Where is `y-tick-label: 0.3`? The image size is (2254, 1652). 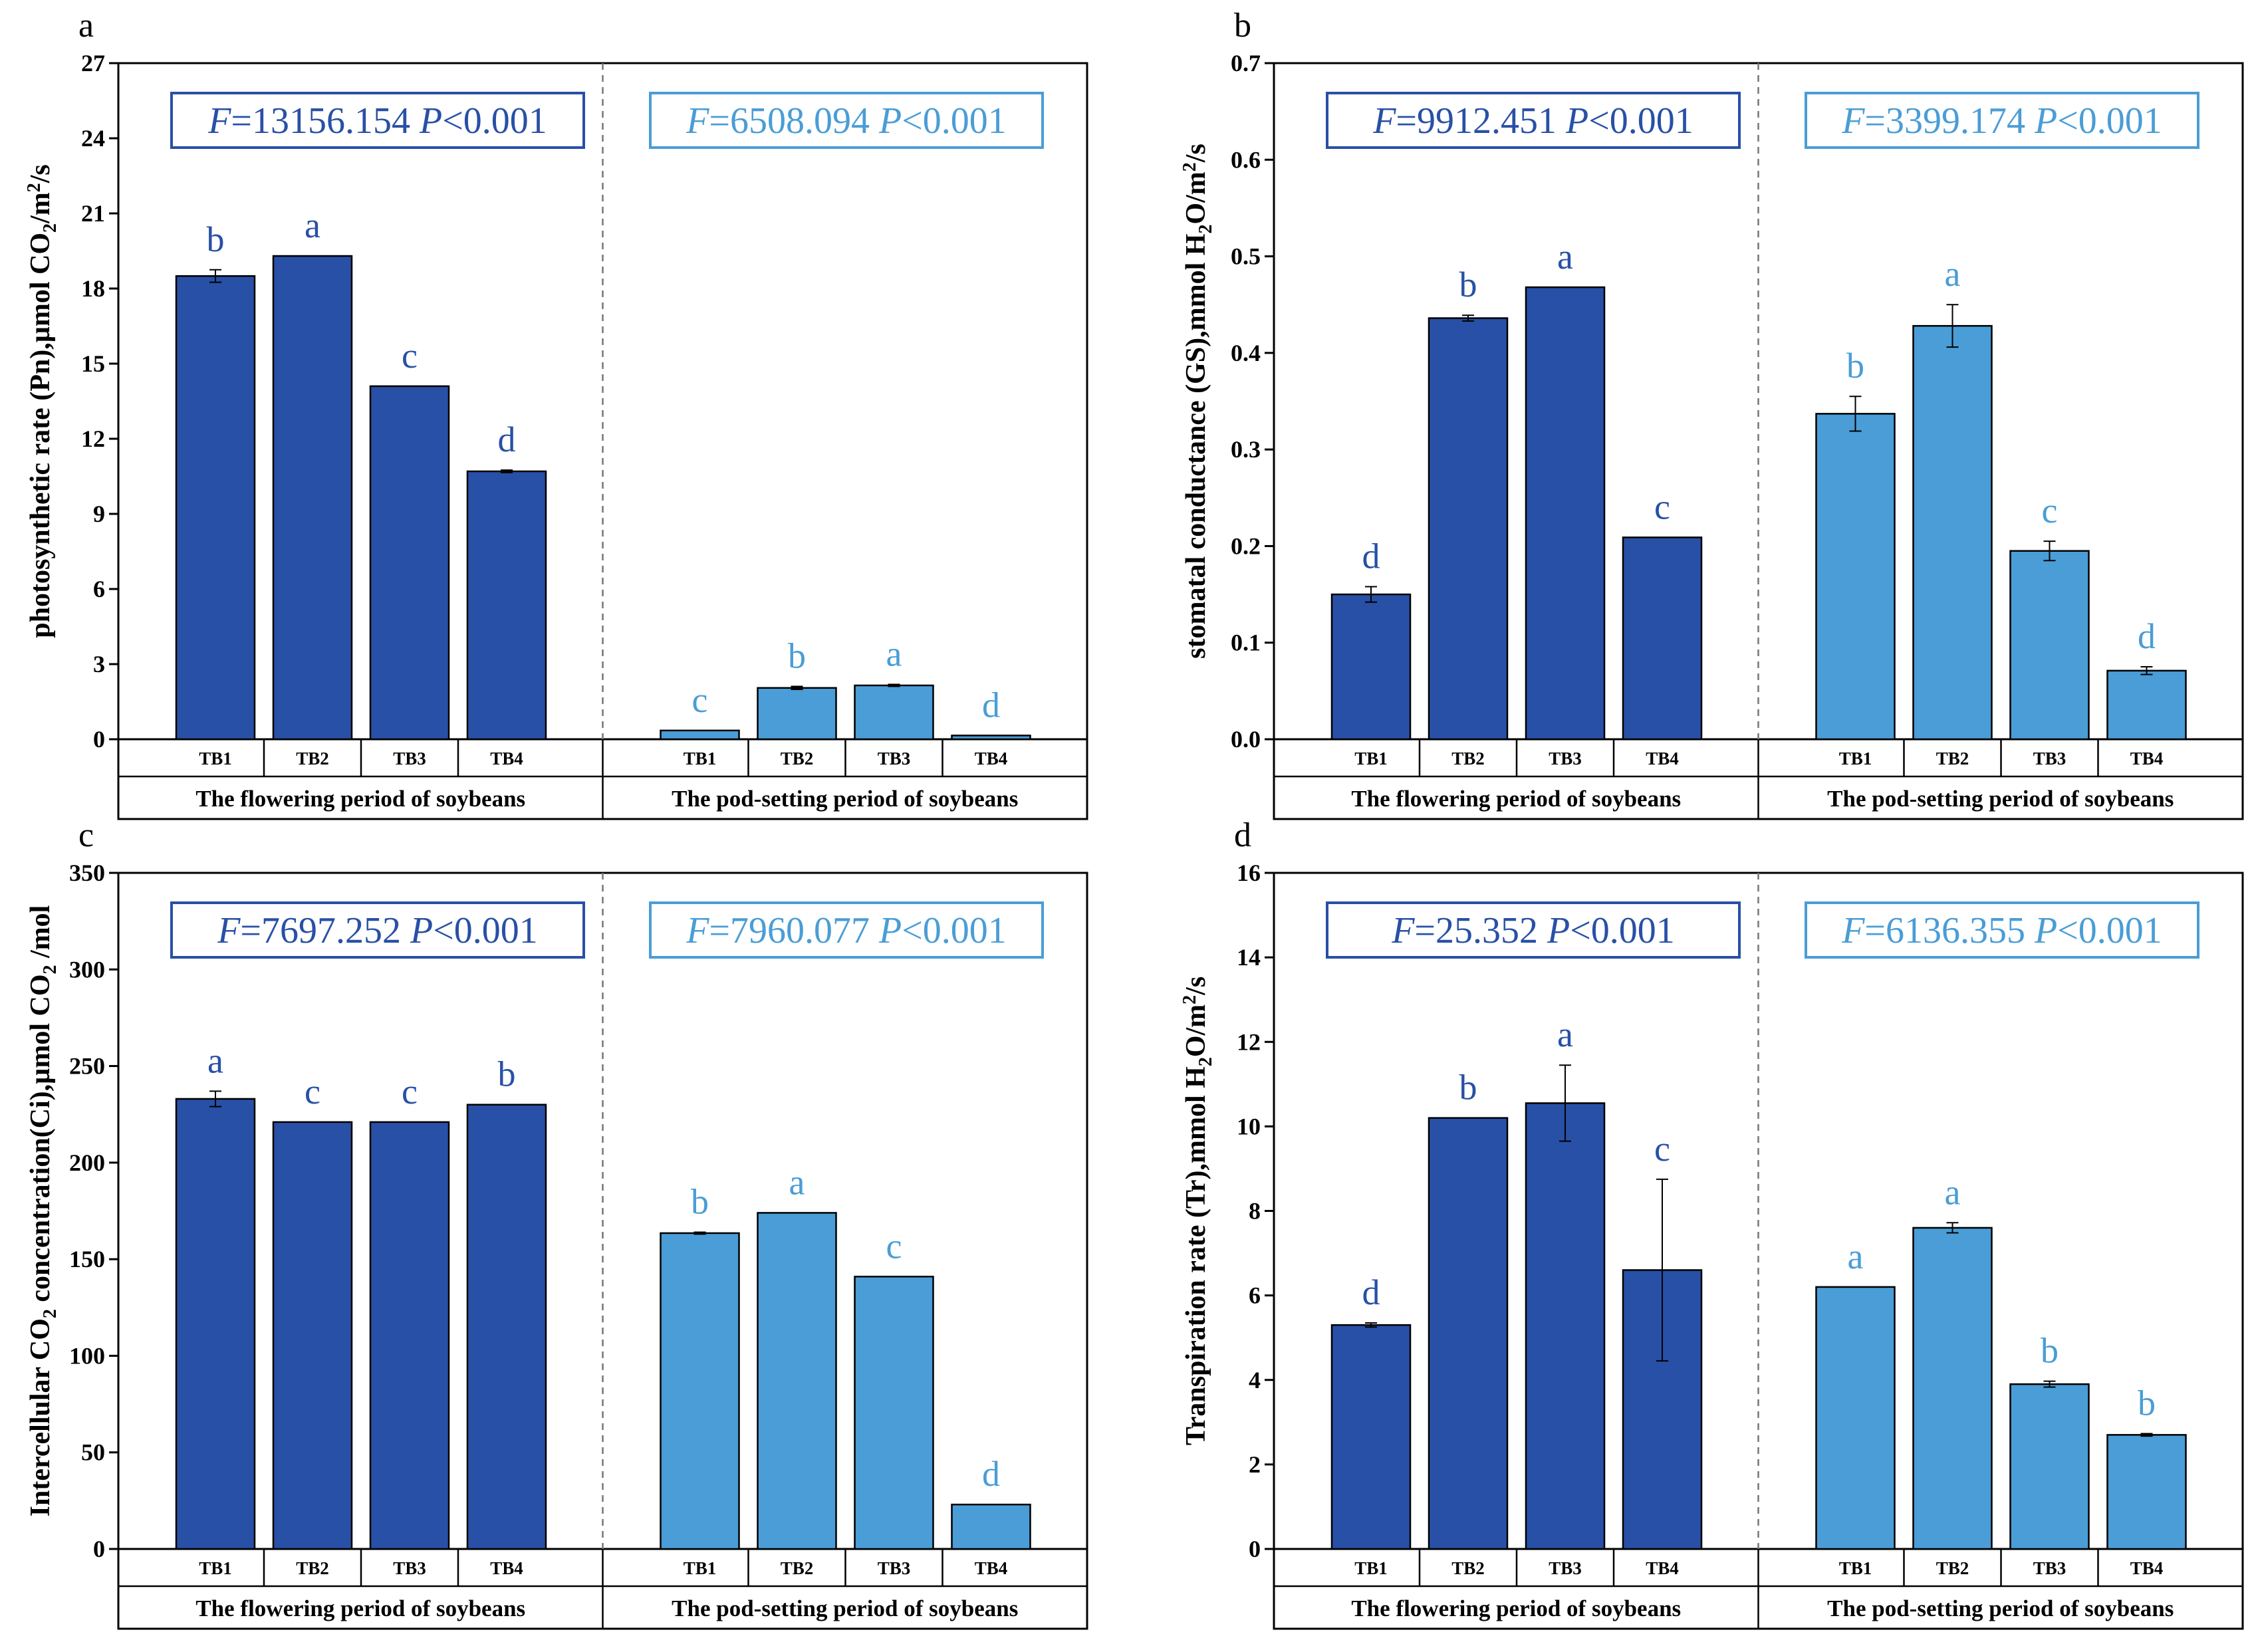
y-tick-label: 0.3 is located at coordinates (1246, 449).